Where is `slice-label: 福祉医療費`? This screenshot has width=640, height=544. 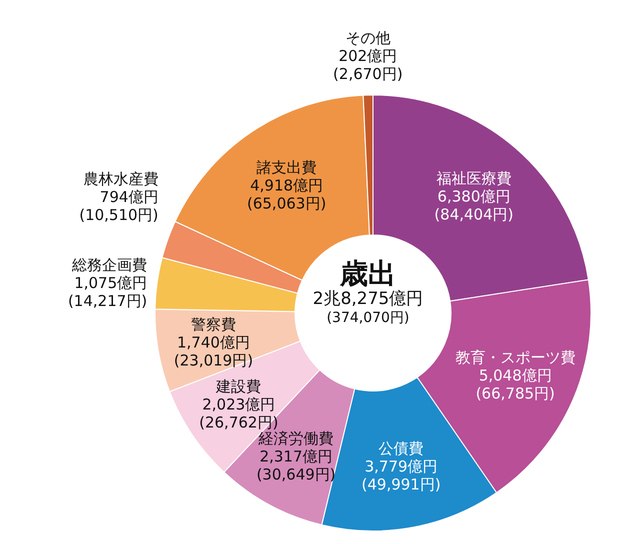
slice-label: 福祉医療費 is located at coordinates (474, 178).